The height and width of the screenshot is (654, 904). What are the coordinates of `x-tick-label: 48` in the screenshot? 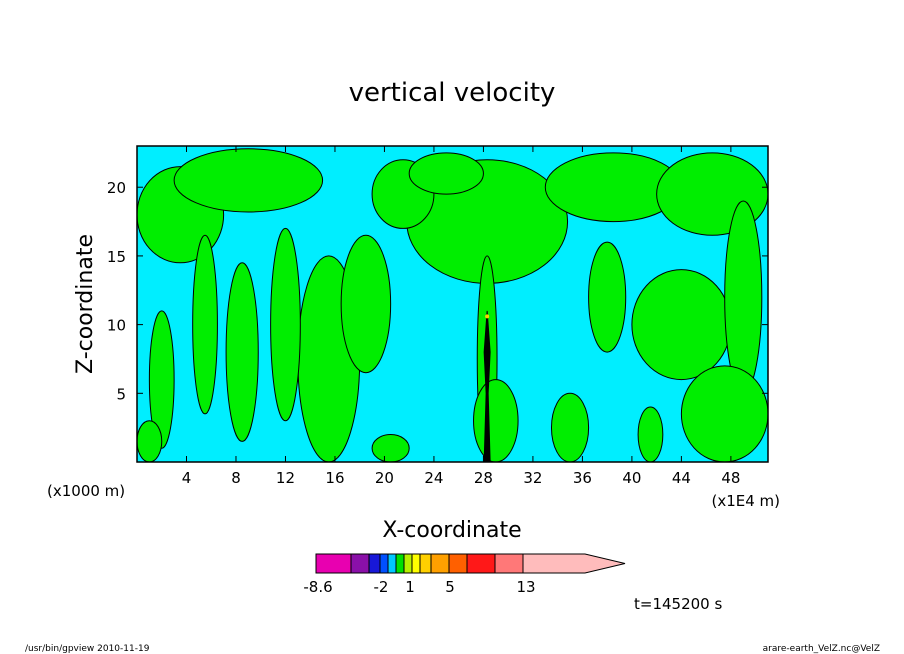 It's located at (730, 478).